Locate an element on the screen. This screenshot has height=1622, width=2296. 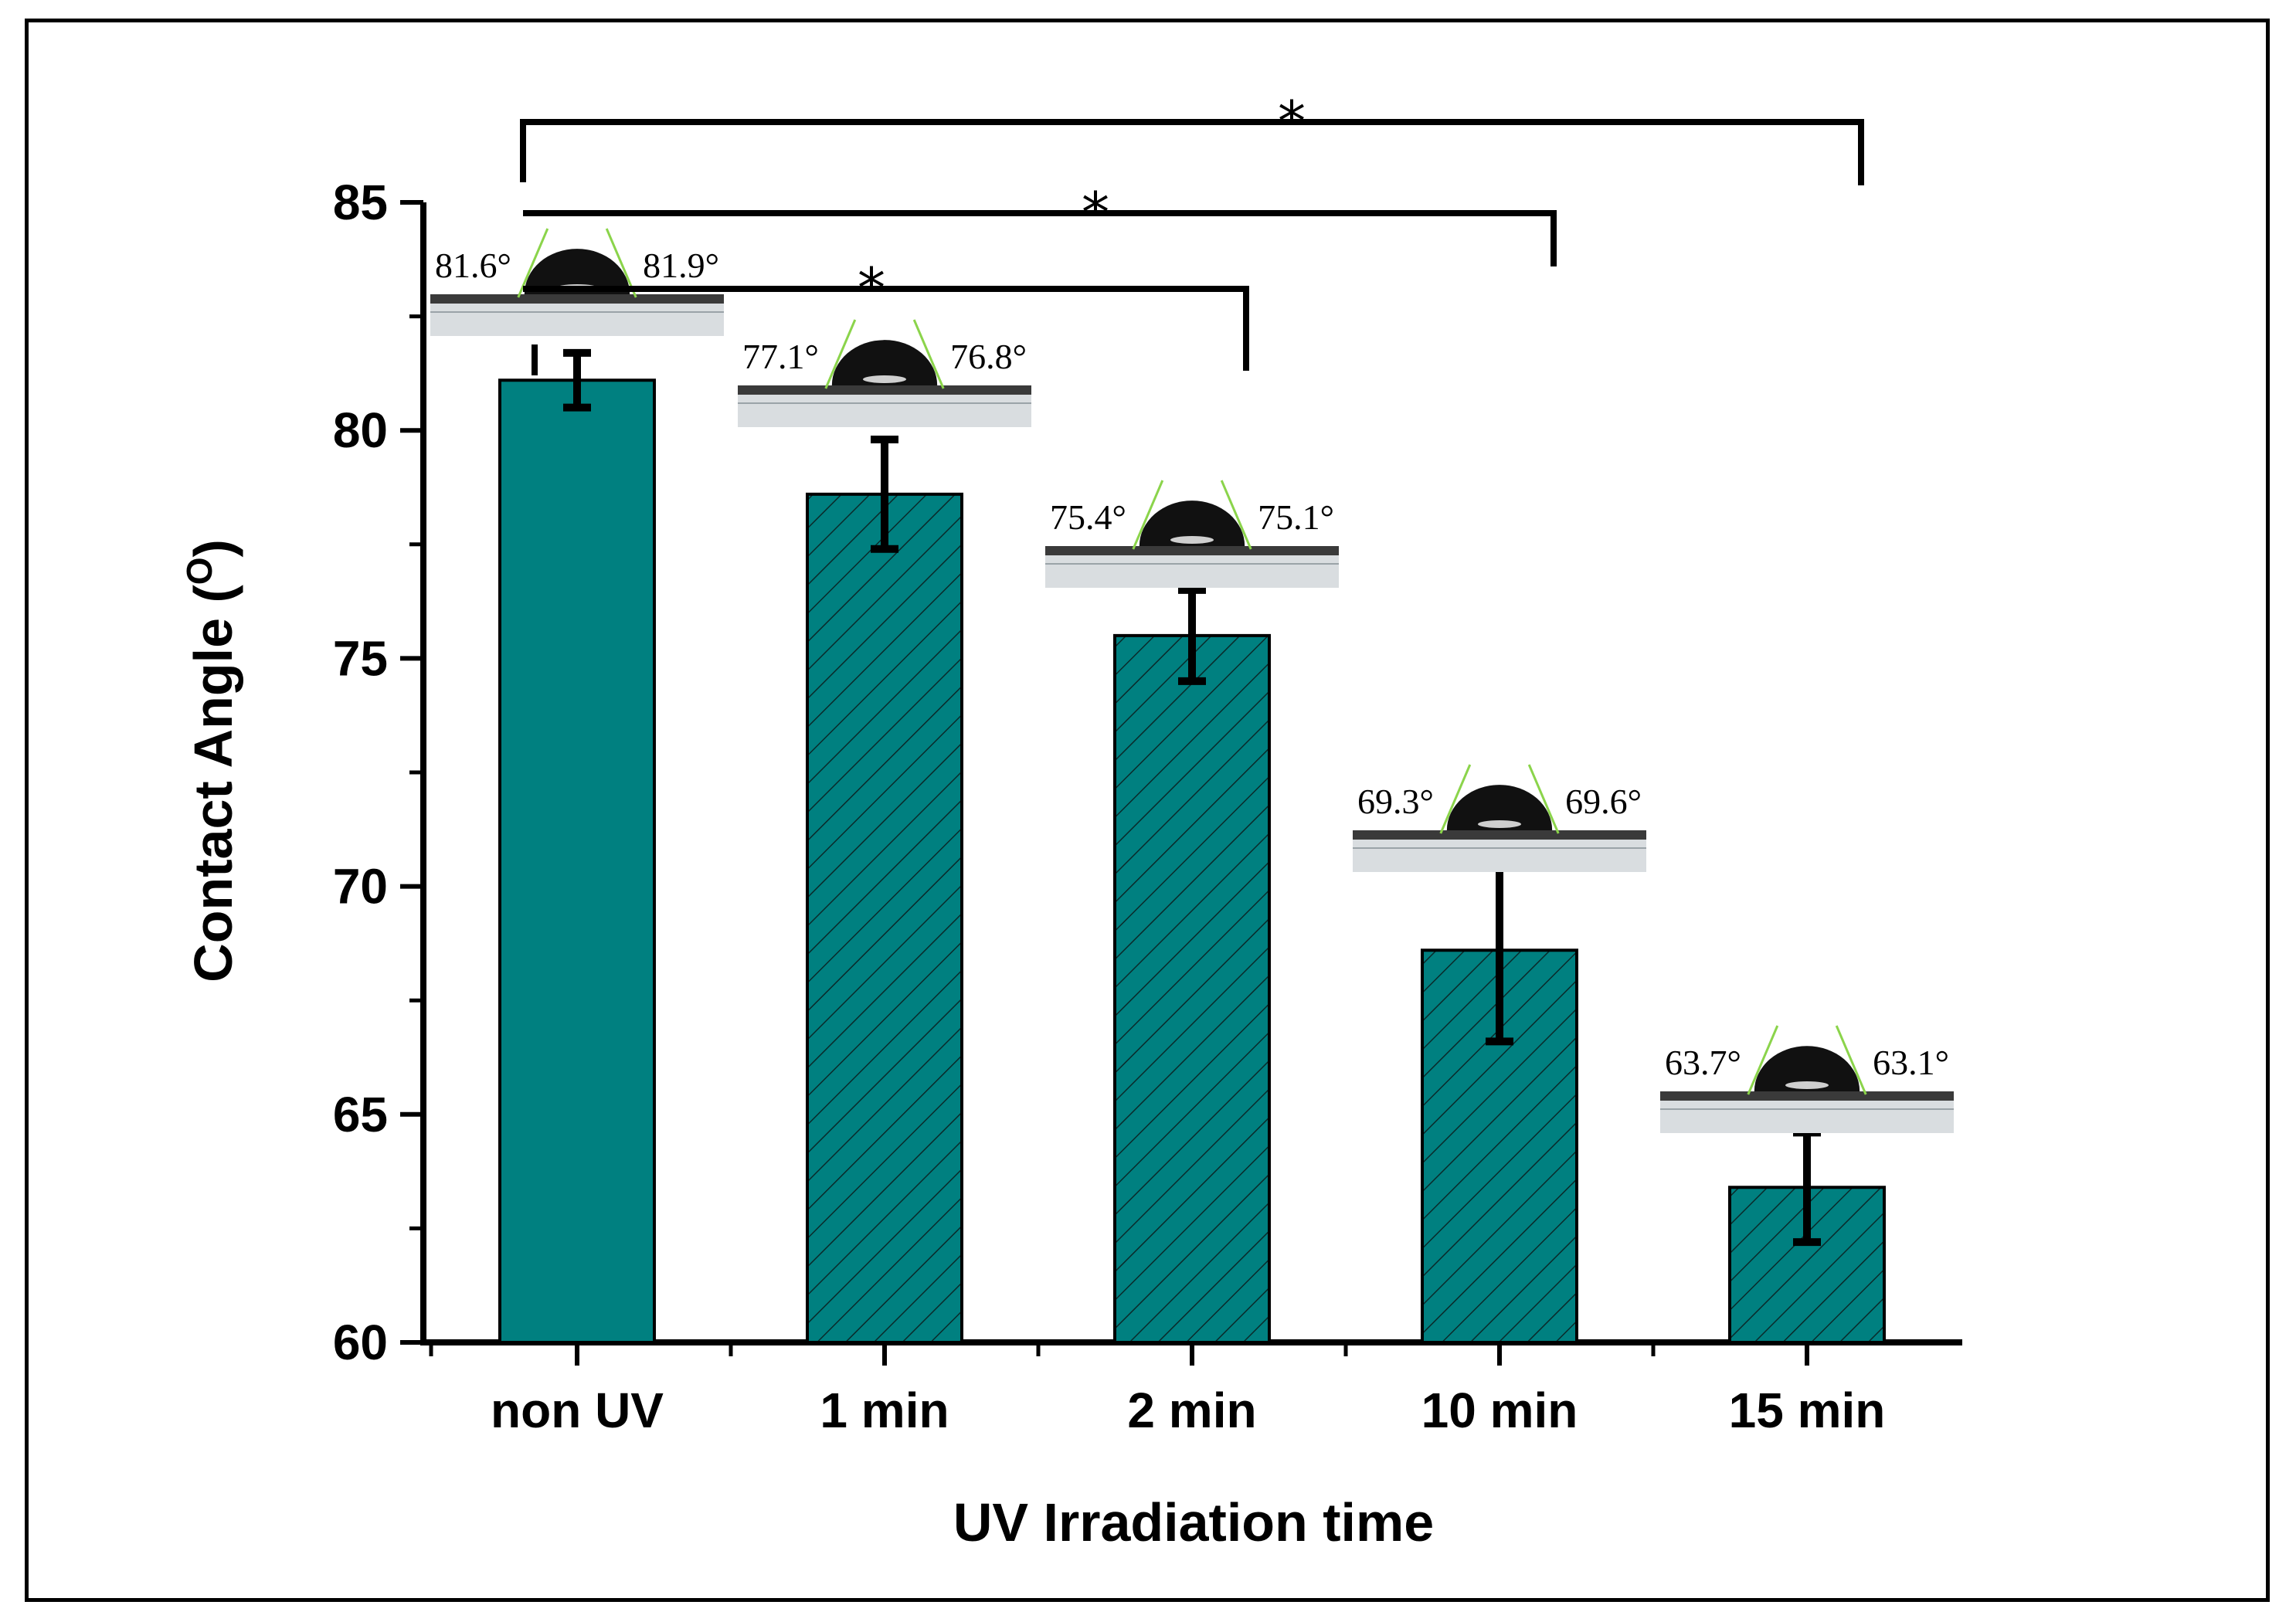
y-axis-title: Contact Angle (O) is located at coordinates (211, 760).